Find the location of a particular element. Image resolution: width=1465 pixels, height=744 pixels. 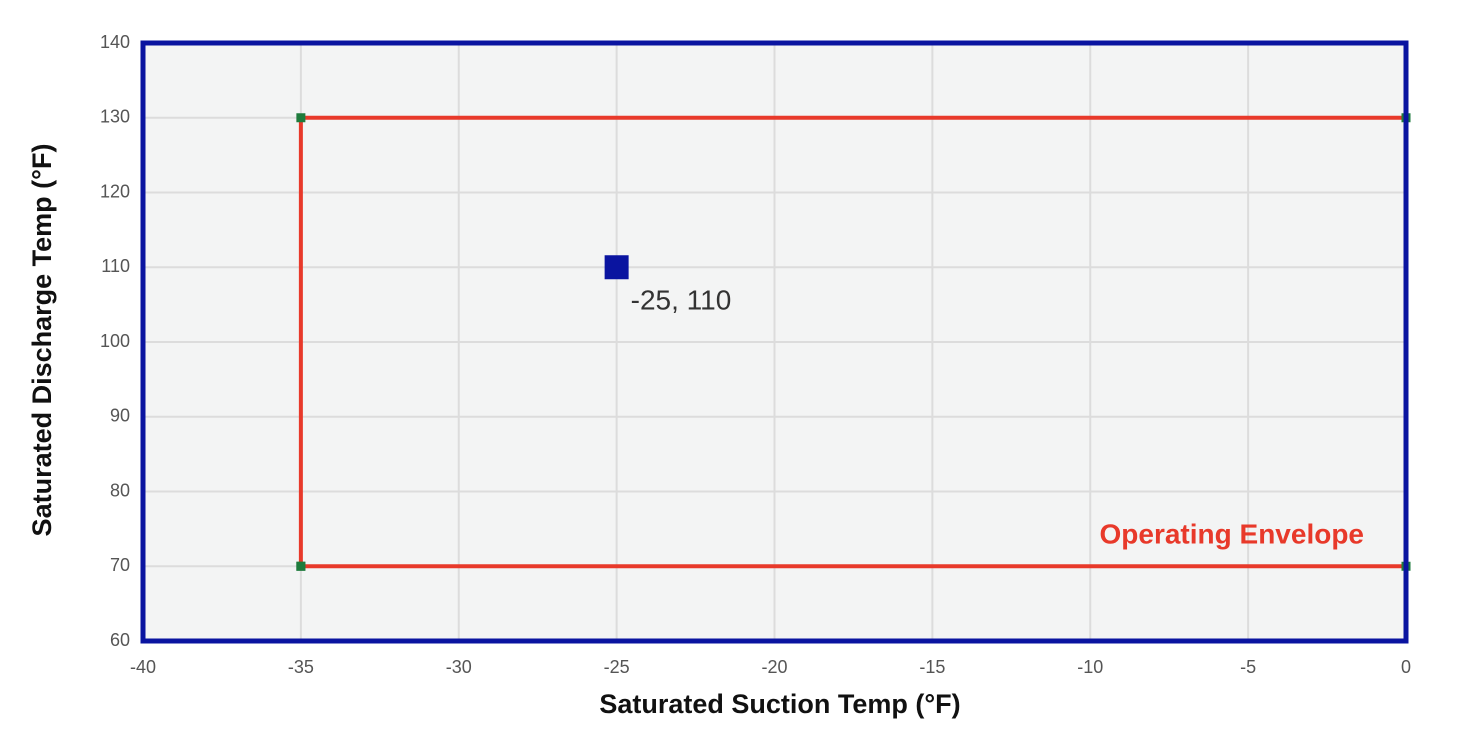

y-tick-label: 140 is located at coordinates (115, 42).